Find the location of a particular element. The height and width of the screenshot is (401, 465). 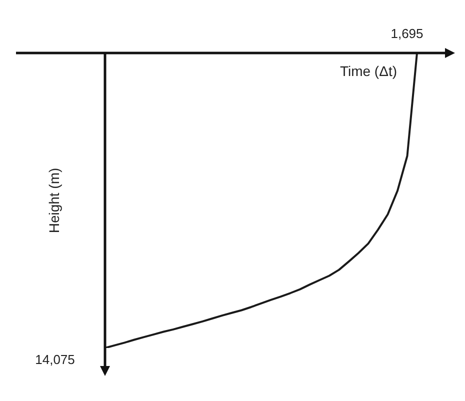

text: 14,075 is located at coordinates (55, 360).